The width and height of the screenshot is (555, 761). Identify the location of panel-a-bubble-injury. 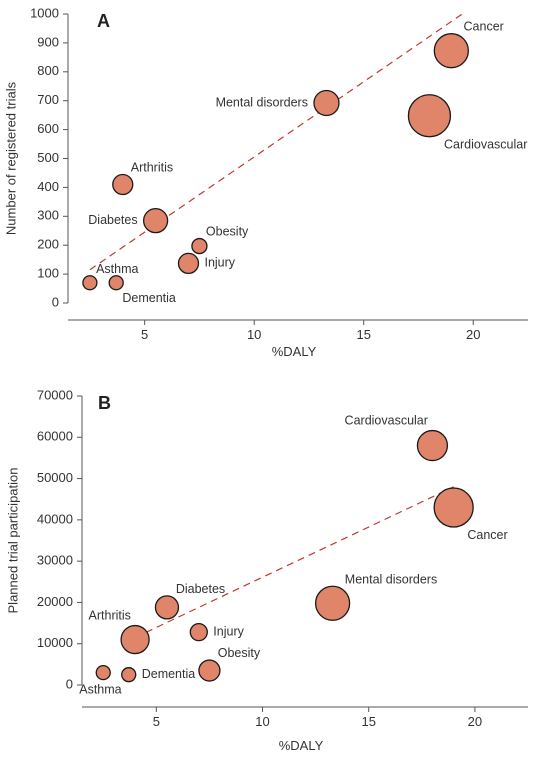
(188, 263).